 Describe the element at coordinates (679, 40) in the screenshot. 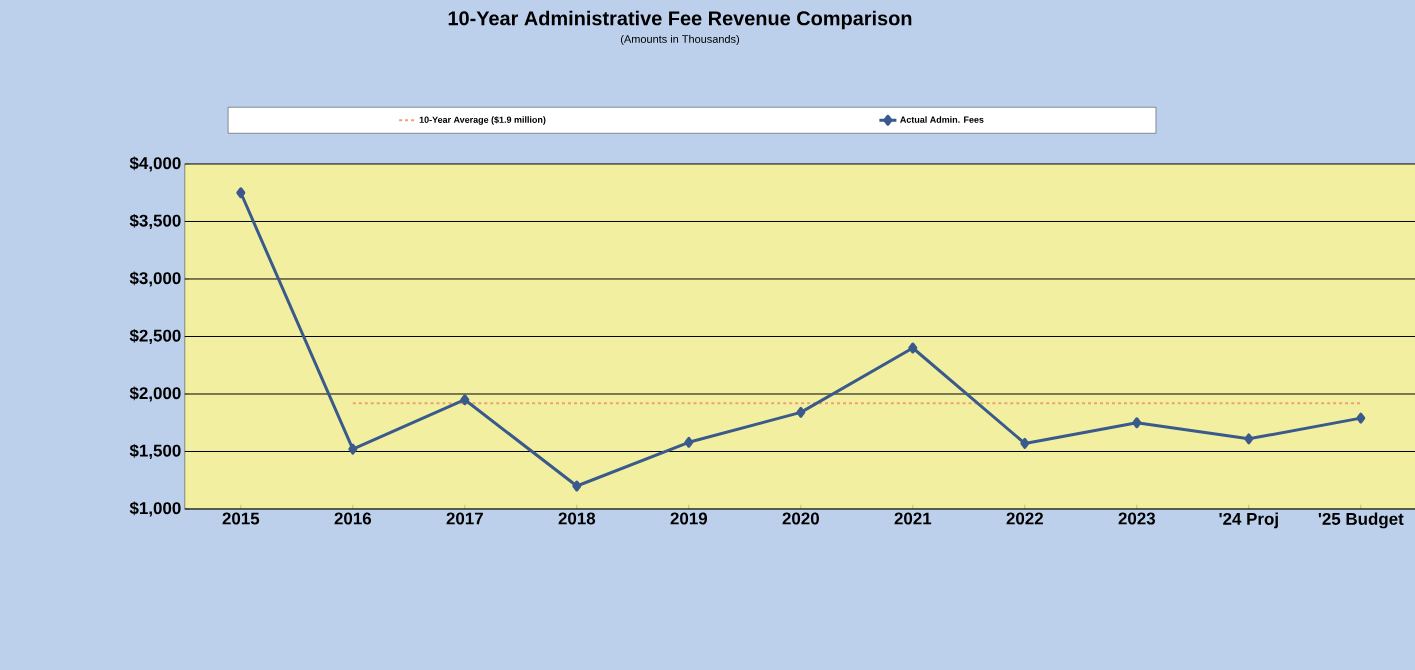

I see `chart-subtitle: (Amounts in Thousands)` at that location.